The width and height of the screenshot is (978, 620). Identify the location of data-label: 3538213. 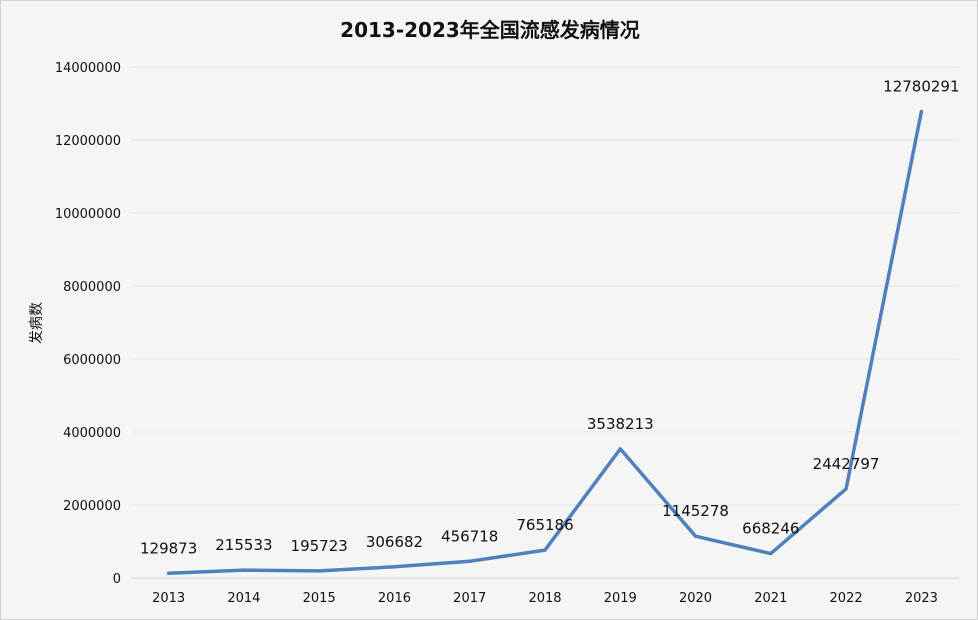
(620, 424).